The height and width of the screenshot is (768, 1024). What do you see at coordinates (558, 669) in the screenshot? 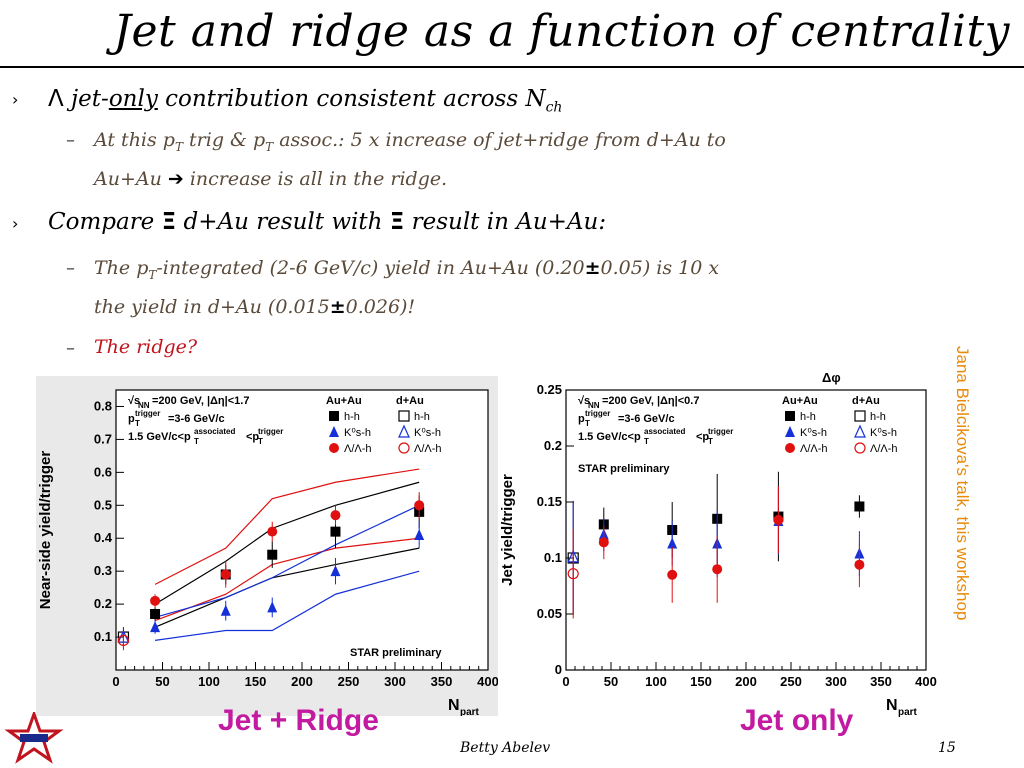
I see `y-tick-label: 0` at bounding box center [558, 669].